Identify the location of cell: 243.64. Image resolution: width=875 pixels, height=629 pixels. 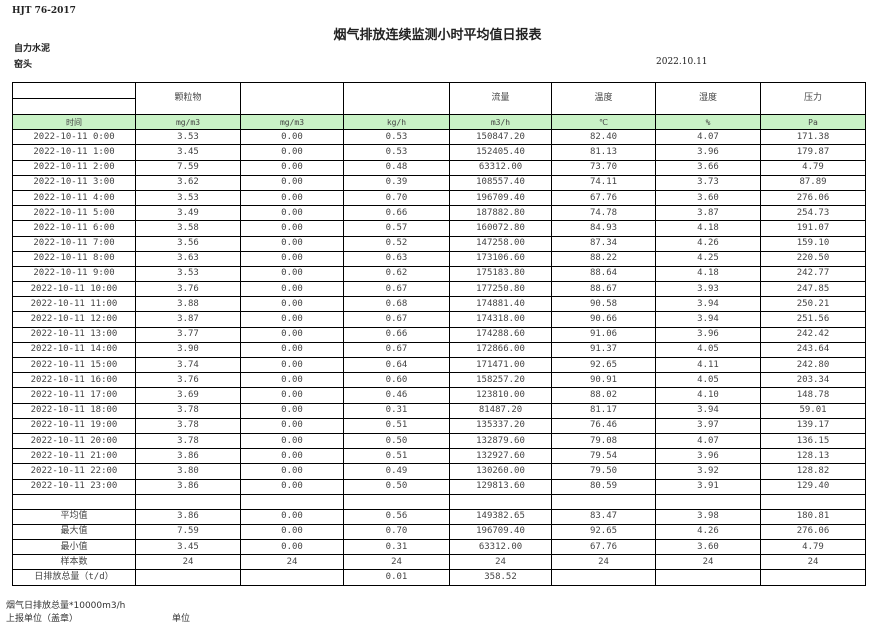
(813, 350).